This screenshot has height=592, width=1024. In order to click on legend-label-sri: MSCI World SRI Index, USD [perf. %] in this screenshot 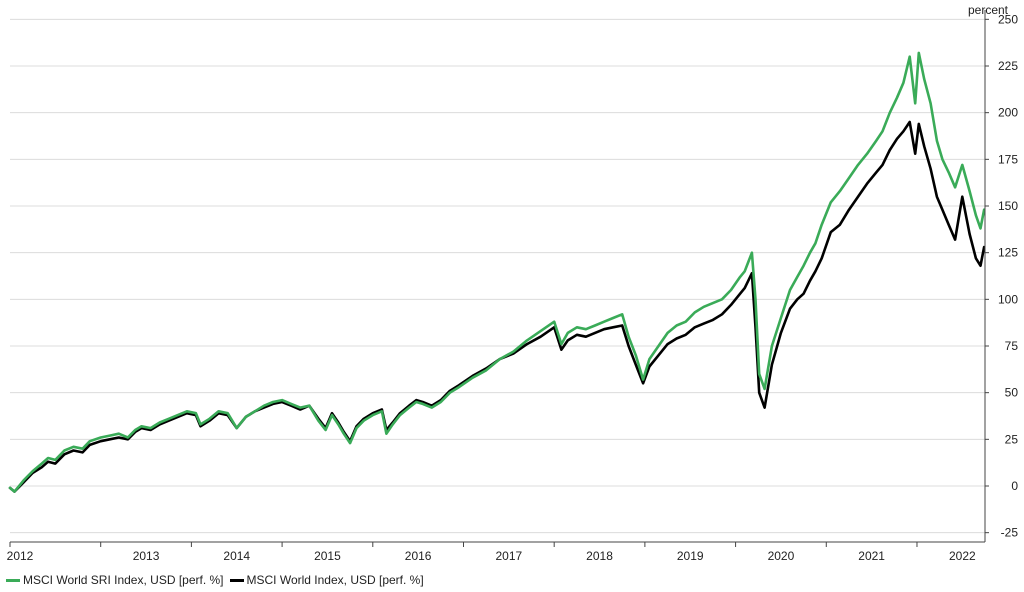, I will do `click(123, 580)`.